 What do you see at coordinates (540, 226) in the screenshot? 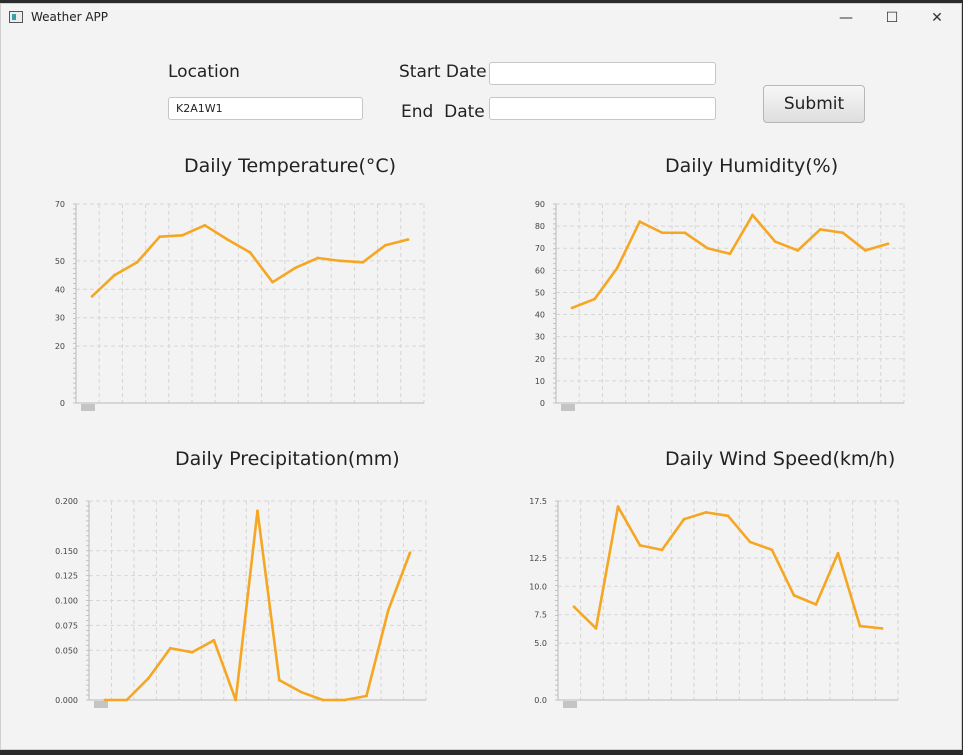
I see `y-tick-label: 80` at bounding box center [540, 226].